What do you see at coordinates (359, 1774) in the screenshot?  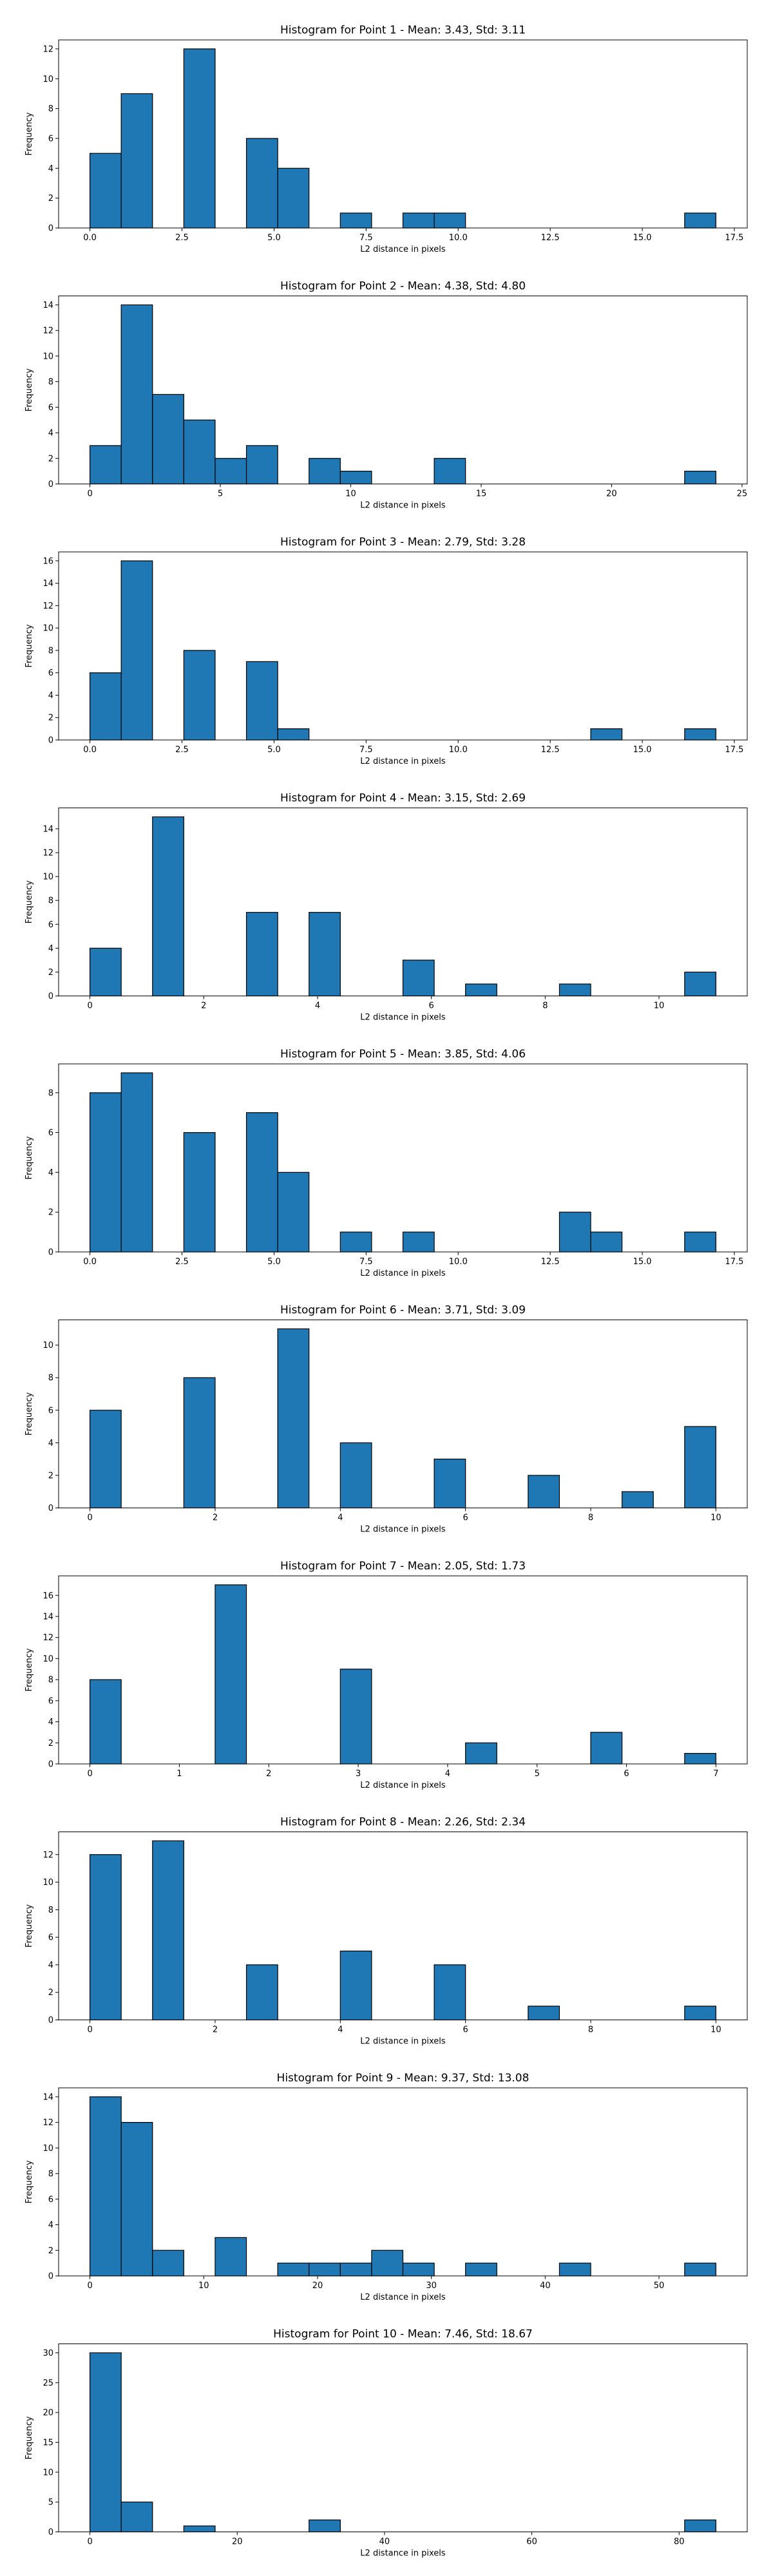 I see `x-tick-label: 3` at bounding box center [359, 1774].